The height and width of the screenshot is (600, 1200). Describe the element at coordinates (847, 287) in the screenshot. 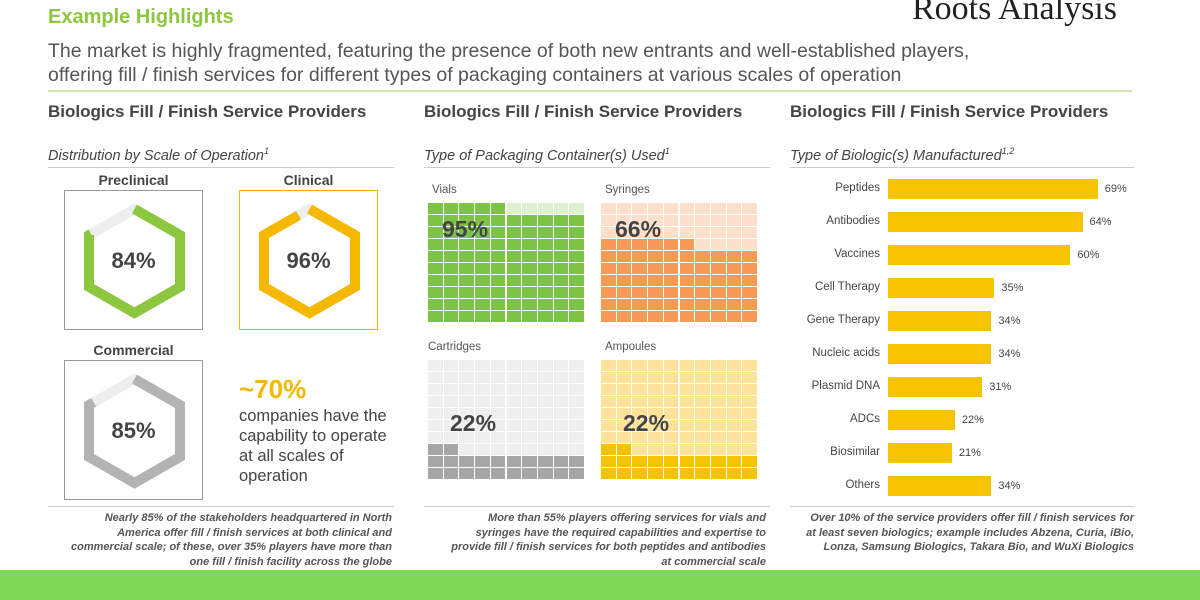

I see `bar-label: Cell Therapy` at that location.